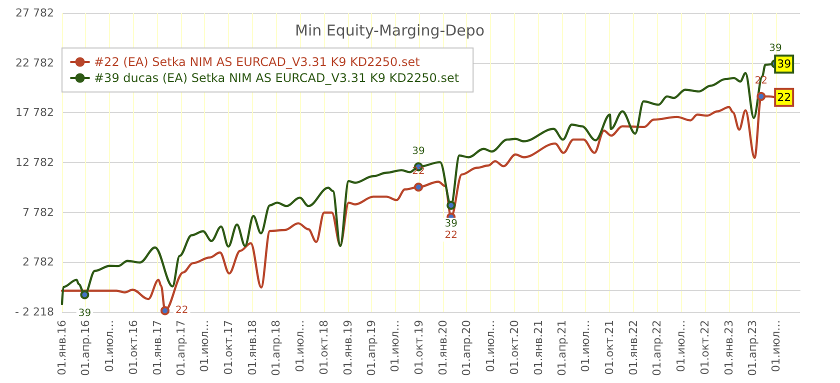 This screenshot has width=840, height=383. I want to click on x-tick-label: 01.окт.16, so click(133, 347).